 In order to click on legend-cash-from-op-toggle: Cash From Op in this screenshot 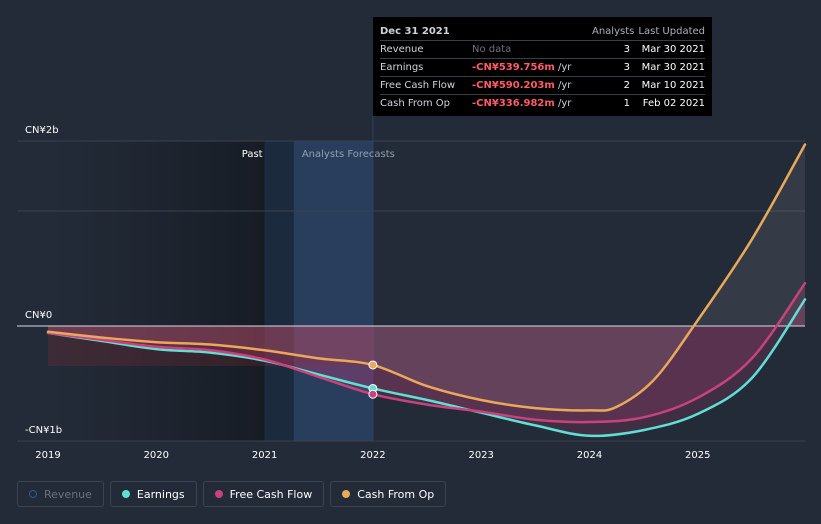, I will do `click(388, 494)`.